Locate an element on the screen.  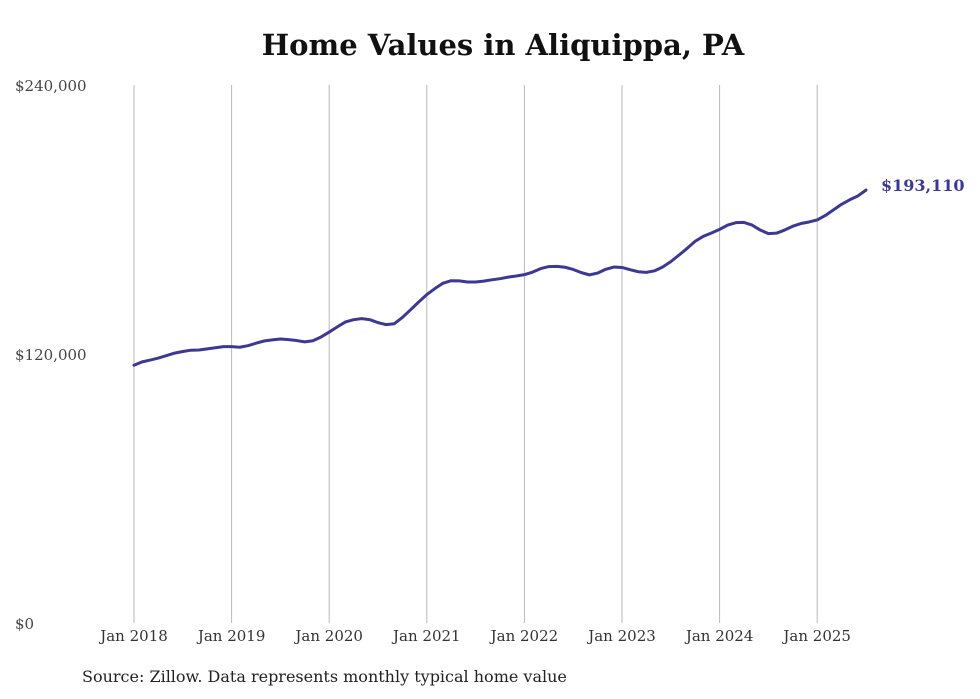
x-tick-label: Jan 2021 is located at coordinates (426, 636).